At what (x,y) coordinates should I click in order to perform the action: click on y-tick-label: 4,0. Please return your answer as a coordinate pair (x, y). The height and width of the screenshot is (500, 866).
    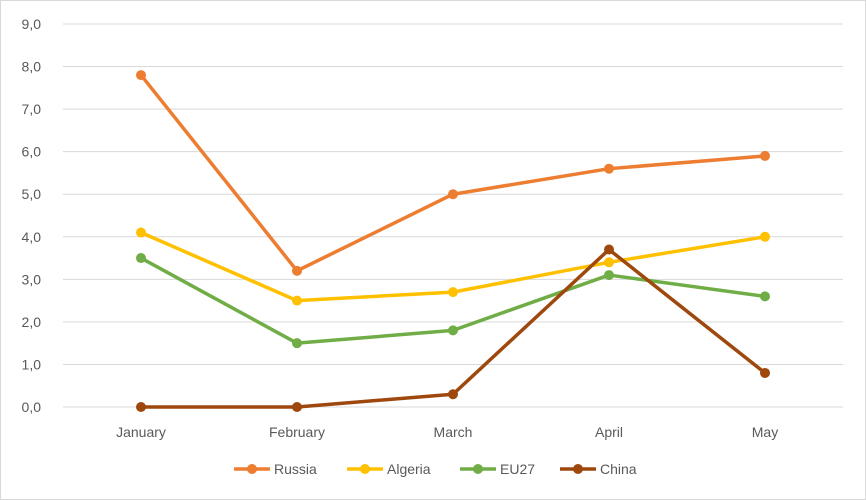
    Looking at the image, I should click on (32, 237).